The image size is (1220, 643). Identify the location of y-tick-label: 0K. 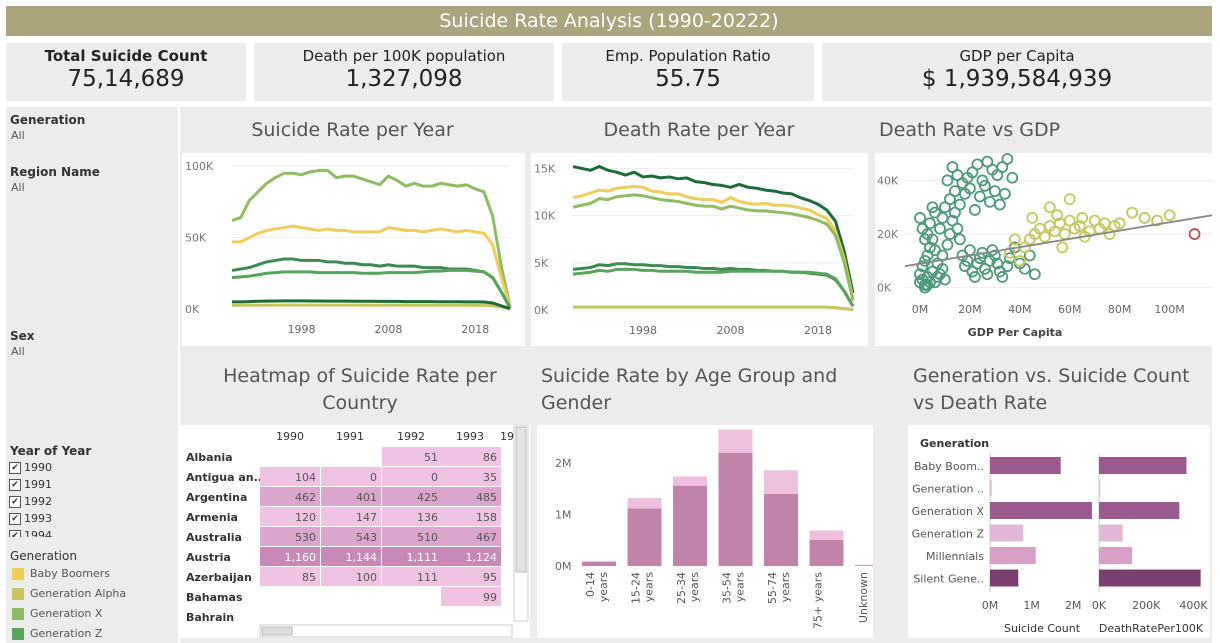
(884, 288).